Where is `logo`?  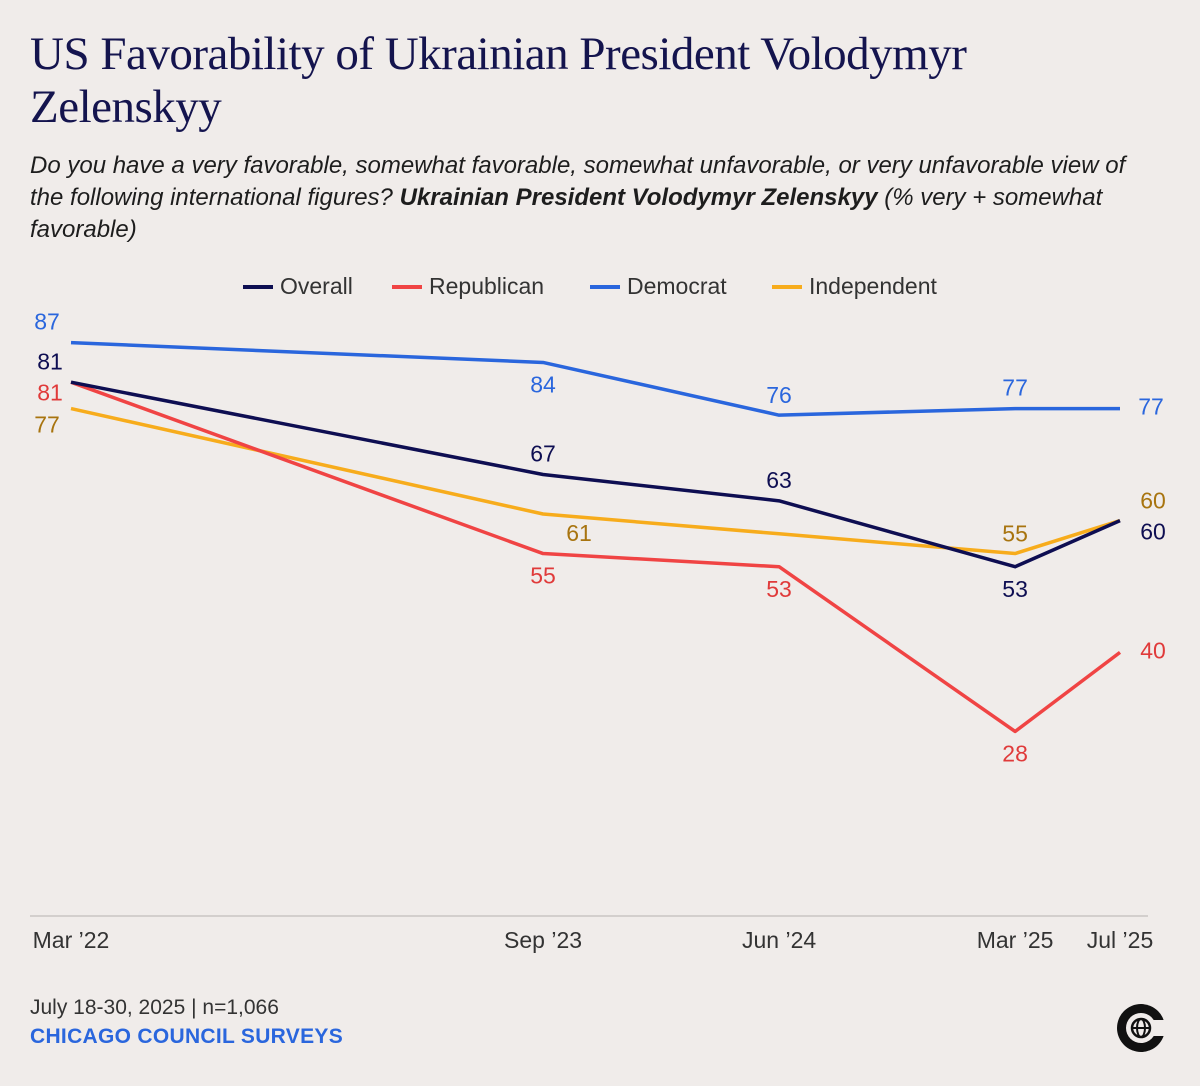 logo is located at coordinates (1142, 1028).